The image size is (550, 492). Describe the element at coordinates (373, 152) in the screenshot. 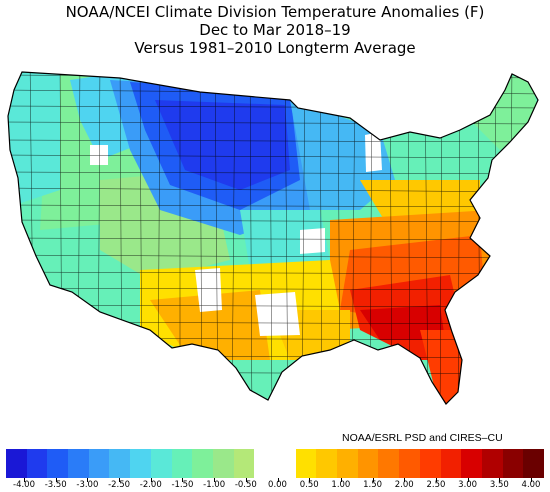

I see `neutral-region-michigan` at that location.